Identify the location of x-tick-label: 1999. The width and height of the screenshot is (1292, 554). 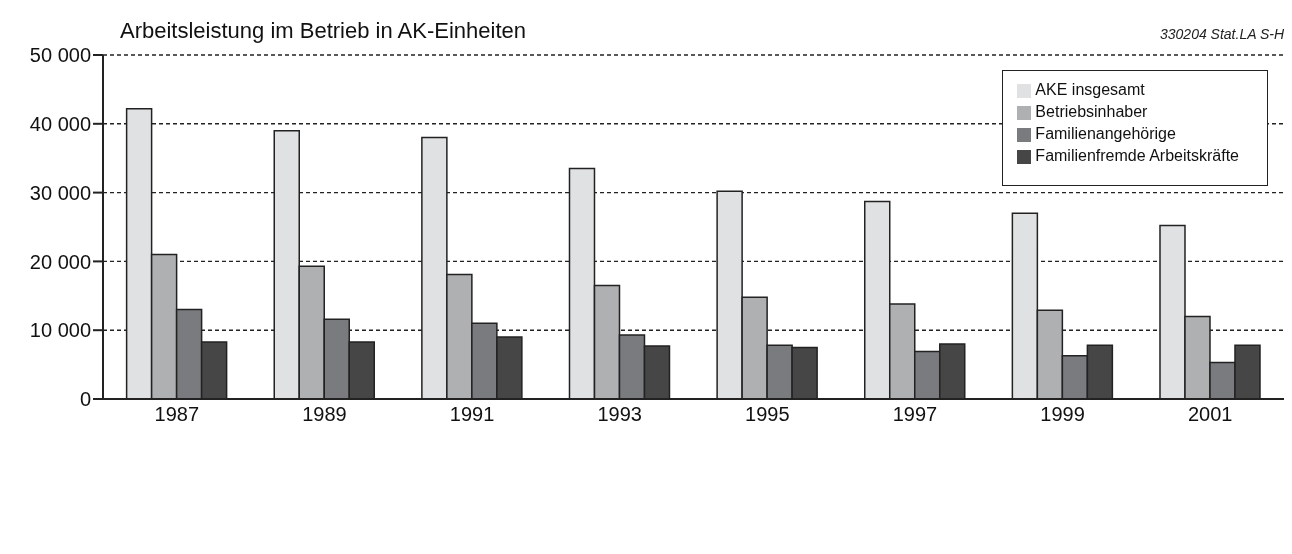
(1062, 414).